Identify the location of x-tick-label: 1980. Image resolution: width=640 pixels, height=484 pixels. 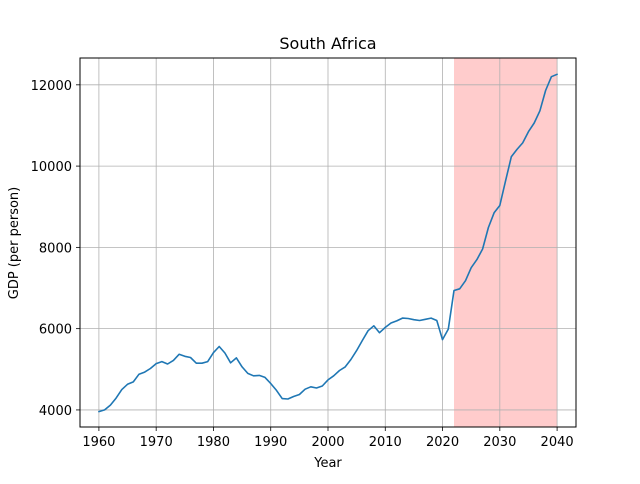
(213, 442).